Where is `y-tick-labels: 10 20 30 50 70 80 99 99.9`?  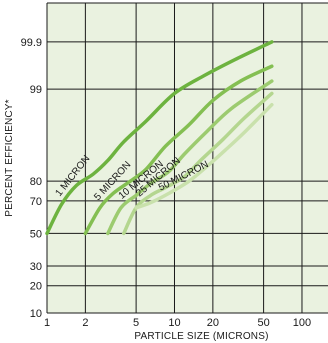
y-tick-labels: 10 20 30 50 70 80 99 99.9 is located at coordinates (31, 178).